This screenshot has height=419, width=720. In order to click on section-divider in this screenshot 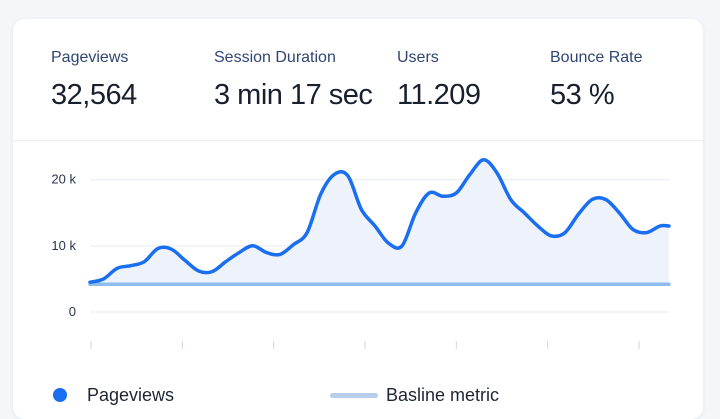, I will do `click(358, 140)`.